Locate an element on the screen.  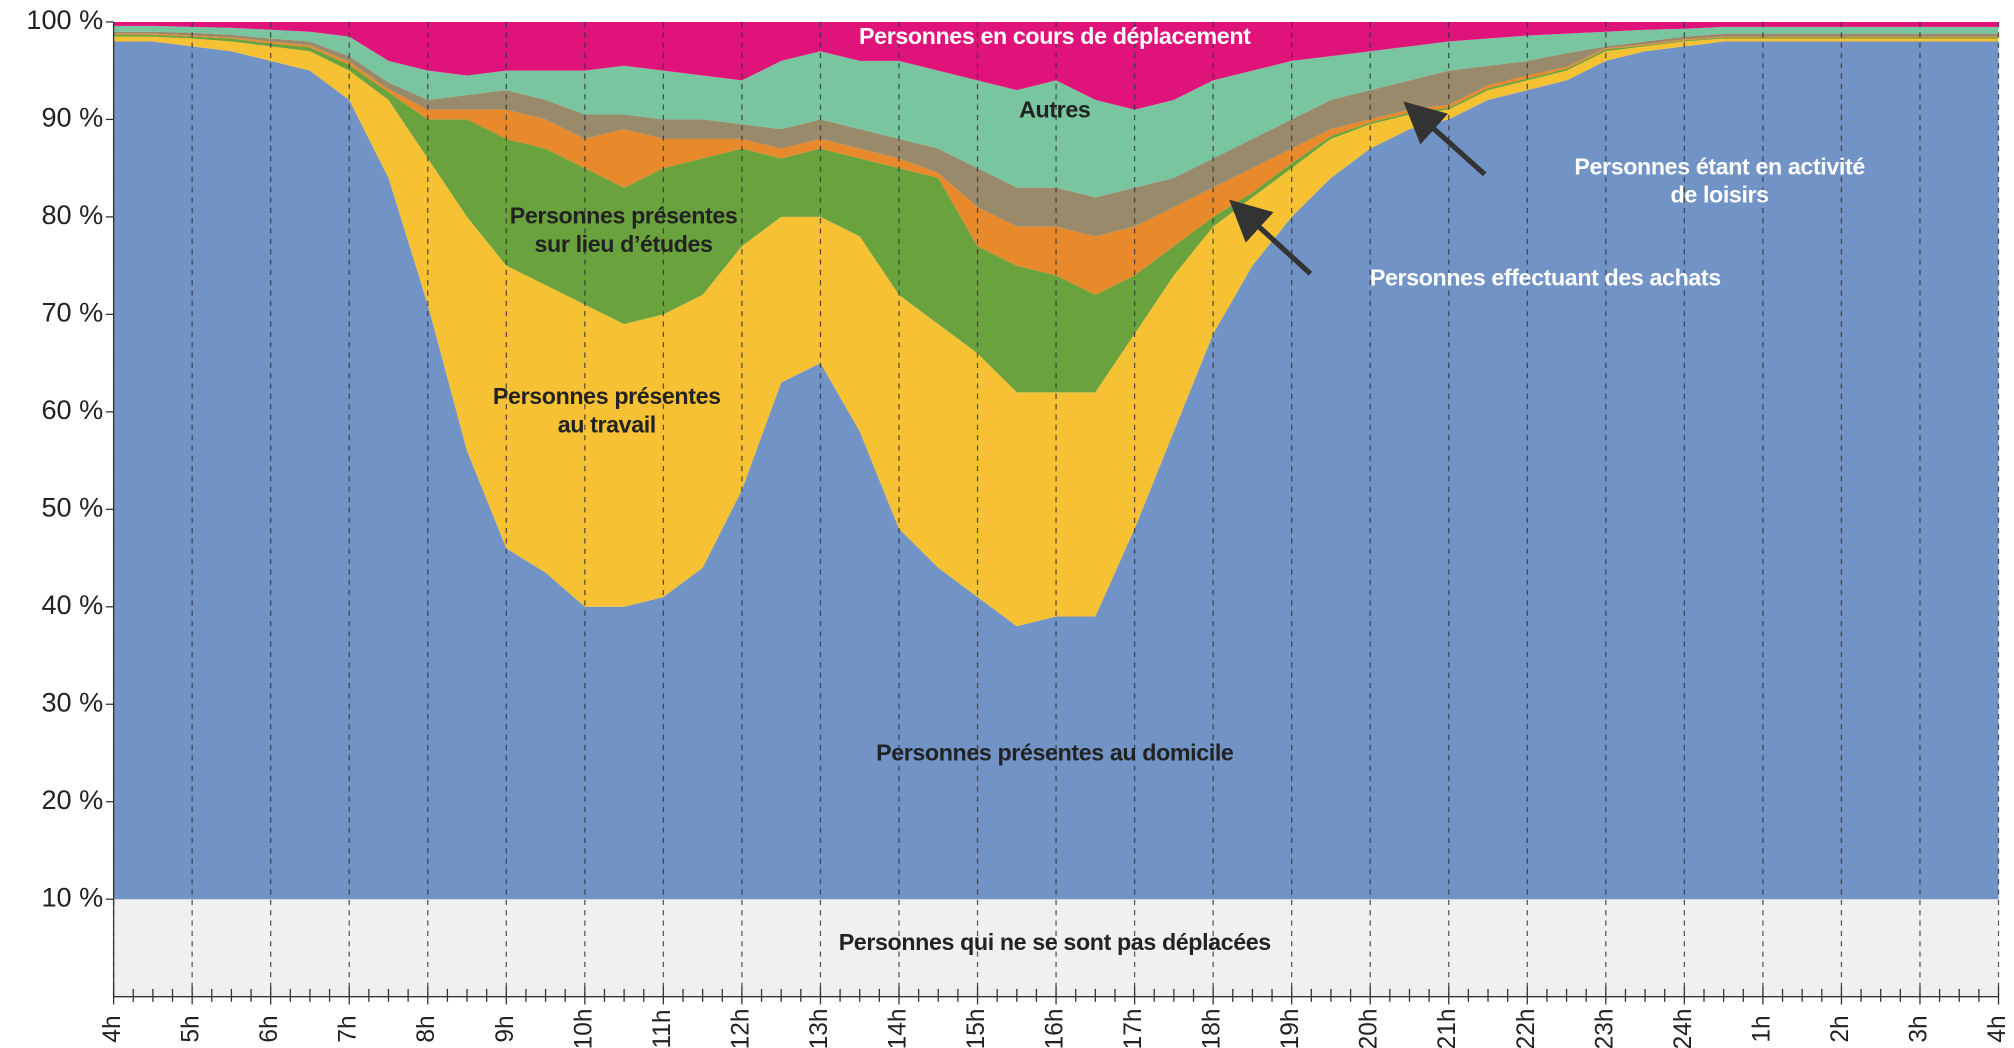
x-tick-label: 24h is located at coordinates (1683, 1028).